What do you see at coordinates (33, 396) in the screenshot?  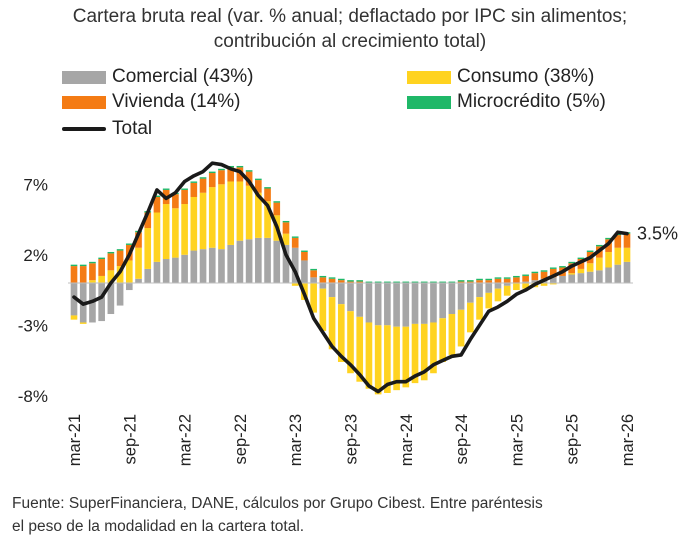 I see `y-tick-label: -8%` at bounding box center [33, 396].